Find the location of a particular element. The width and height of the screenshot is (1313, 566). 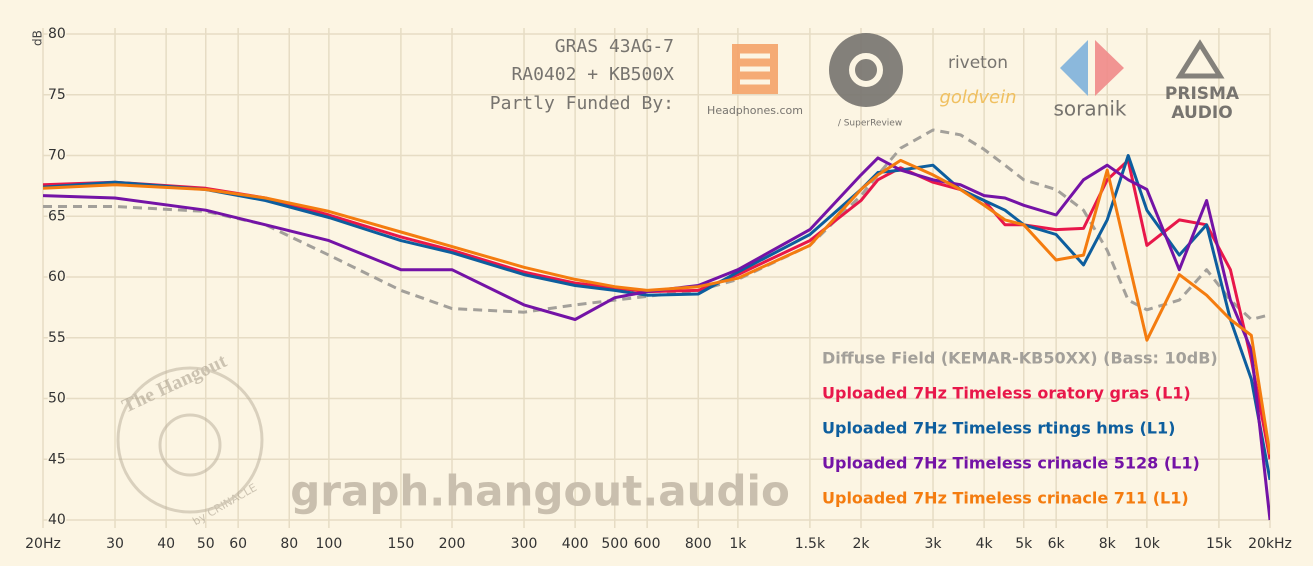

x-tick-label: 150 is located at coordinates (401, 544).